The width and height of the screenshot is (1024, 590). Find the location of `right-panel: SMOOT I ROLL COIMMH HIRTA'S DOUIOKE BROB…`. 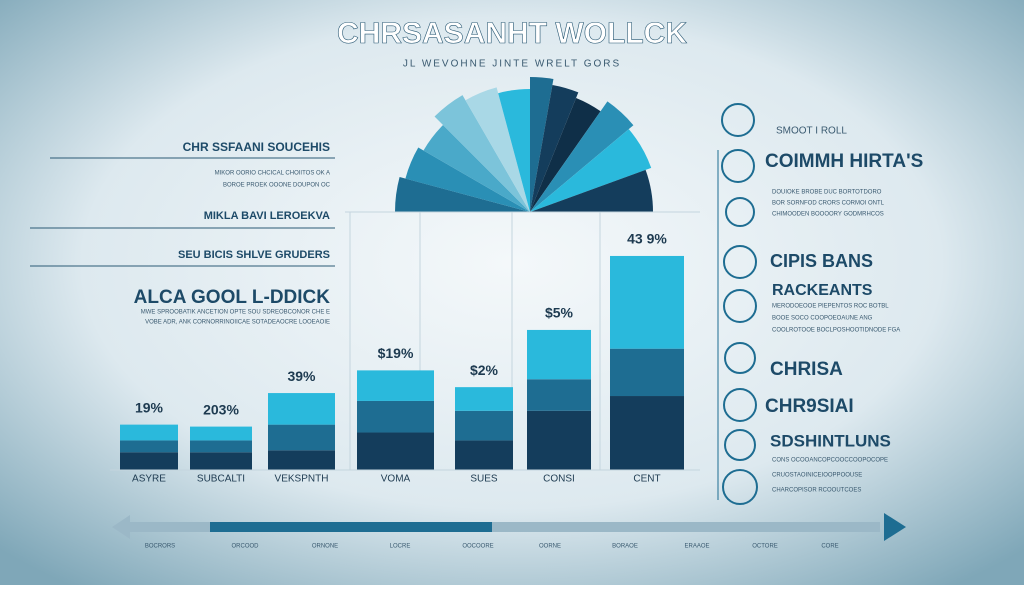

right-panel: SMOOT I ROLL COIMMH HIRTA'S DOUIOKE BROB… is located at coordinates (820, 304).